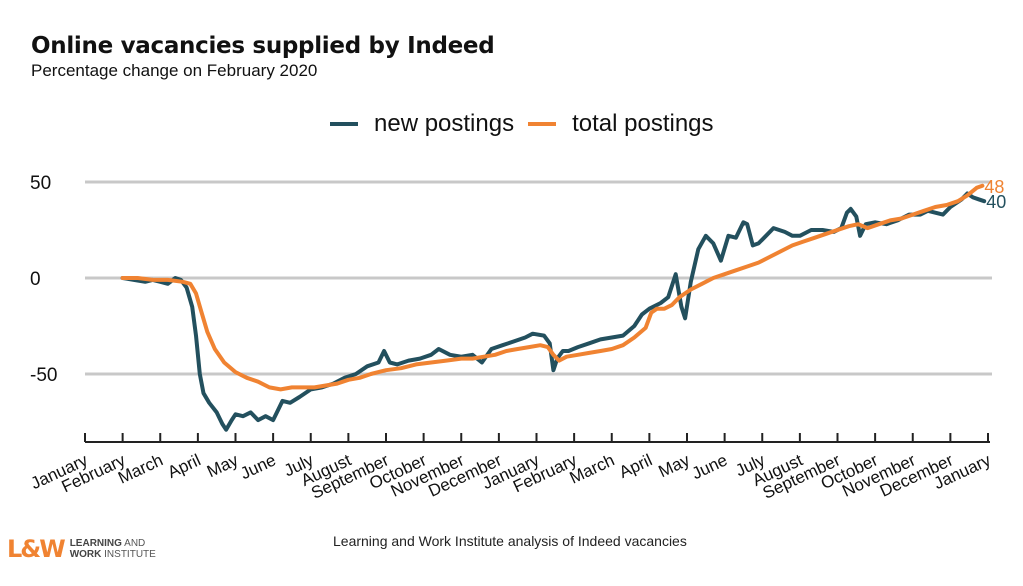 The width and height of the screenshot is (1023, 586). I want to click on learning-and-work-institute-logo: L&W LEARNING AND WORK INSTITUTE, so click(81, 549).